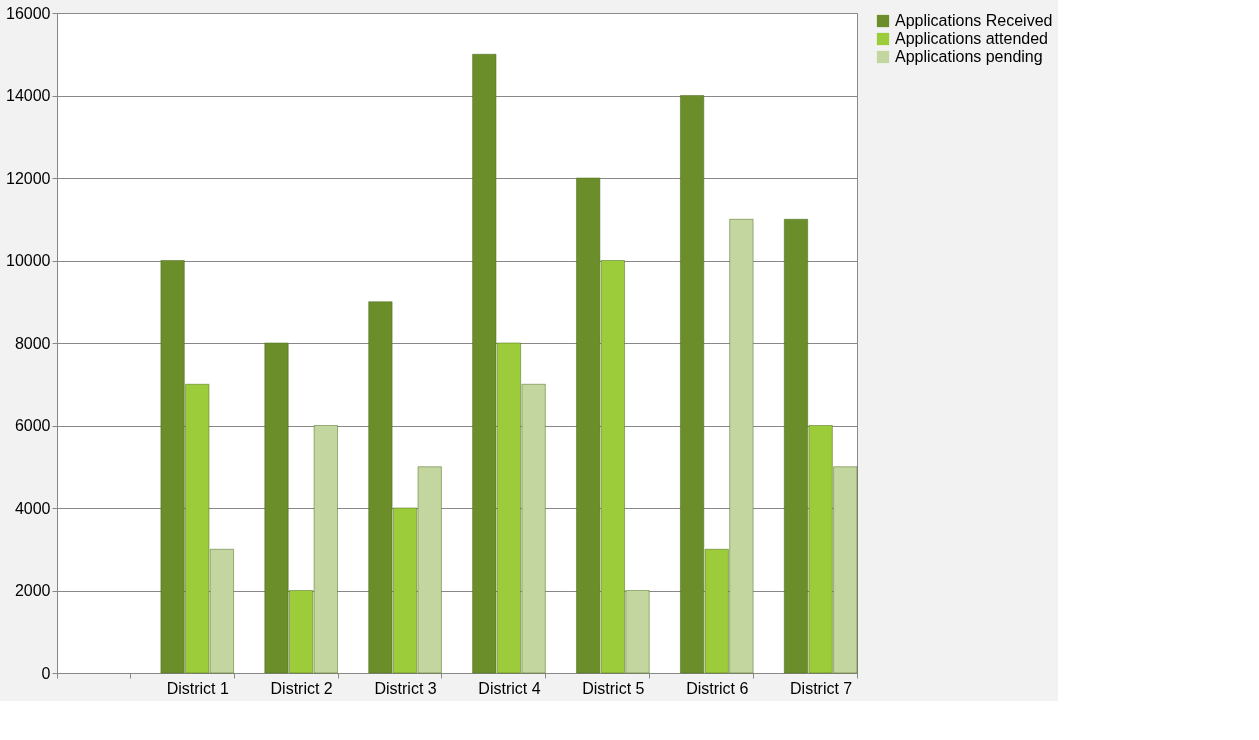 This screenshot has height=740, width=1259. Describe the element at coordinates (28, 178) in the screenshot. I see `y-tick-label: 12000` at that location.